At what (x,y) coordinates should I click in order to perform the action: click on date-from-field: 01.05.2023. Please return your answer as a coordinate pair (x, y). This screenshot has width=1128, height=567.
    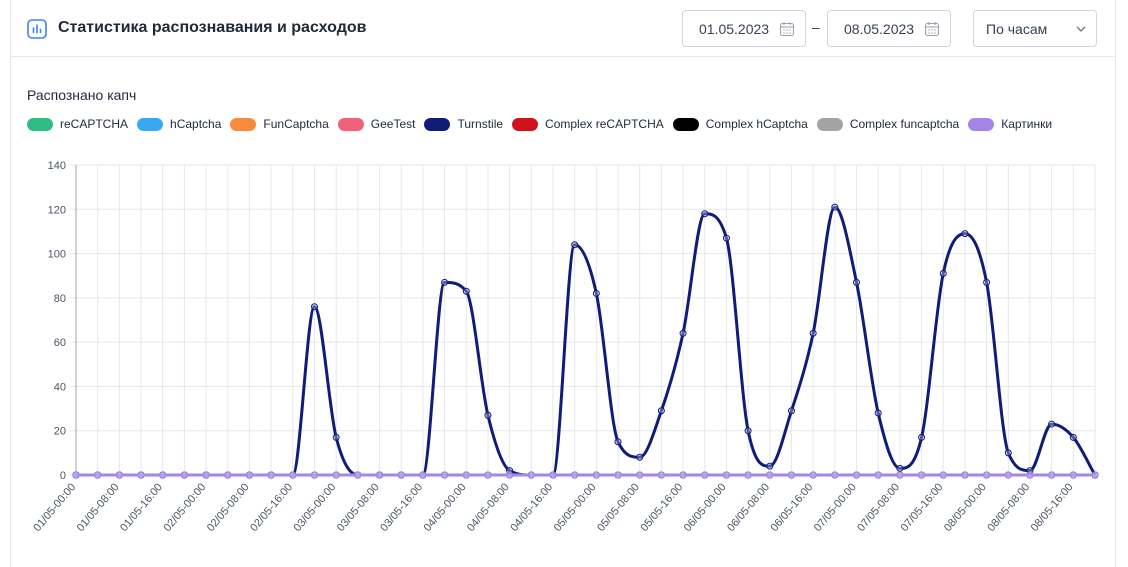
    Looking at the image, I should click on (744, 28).